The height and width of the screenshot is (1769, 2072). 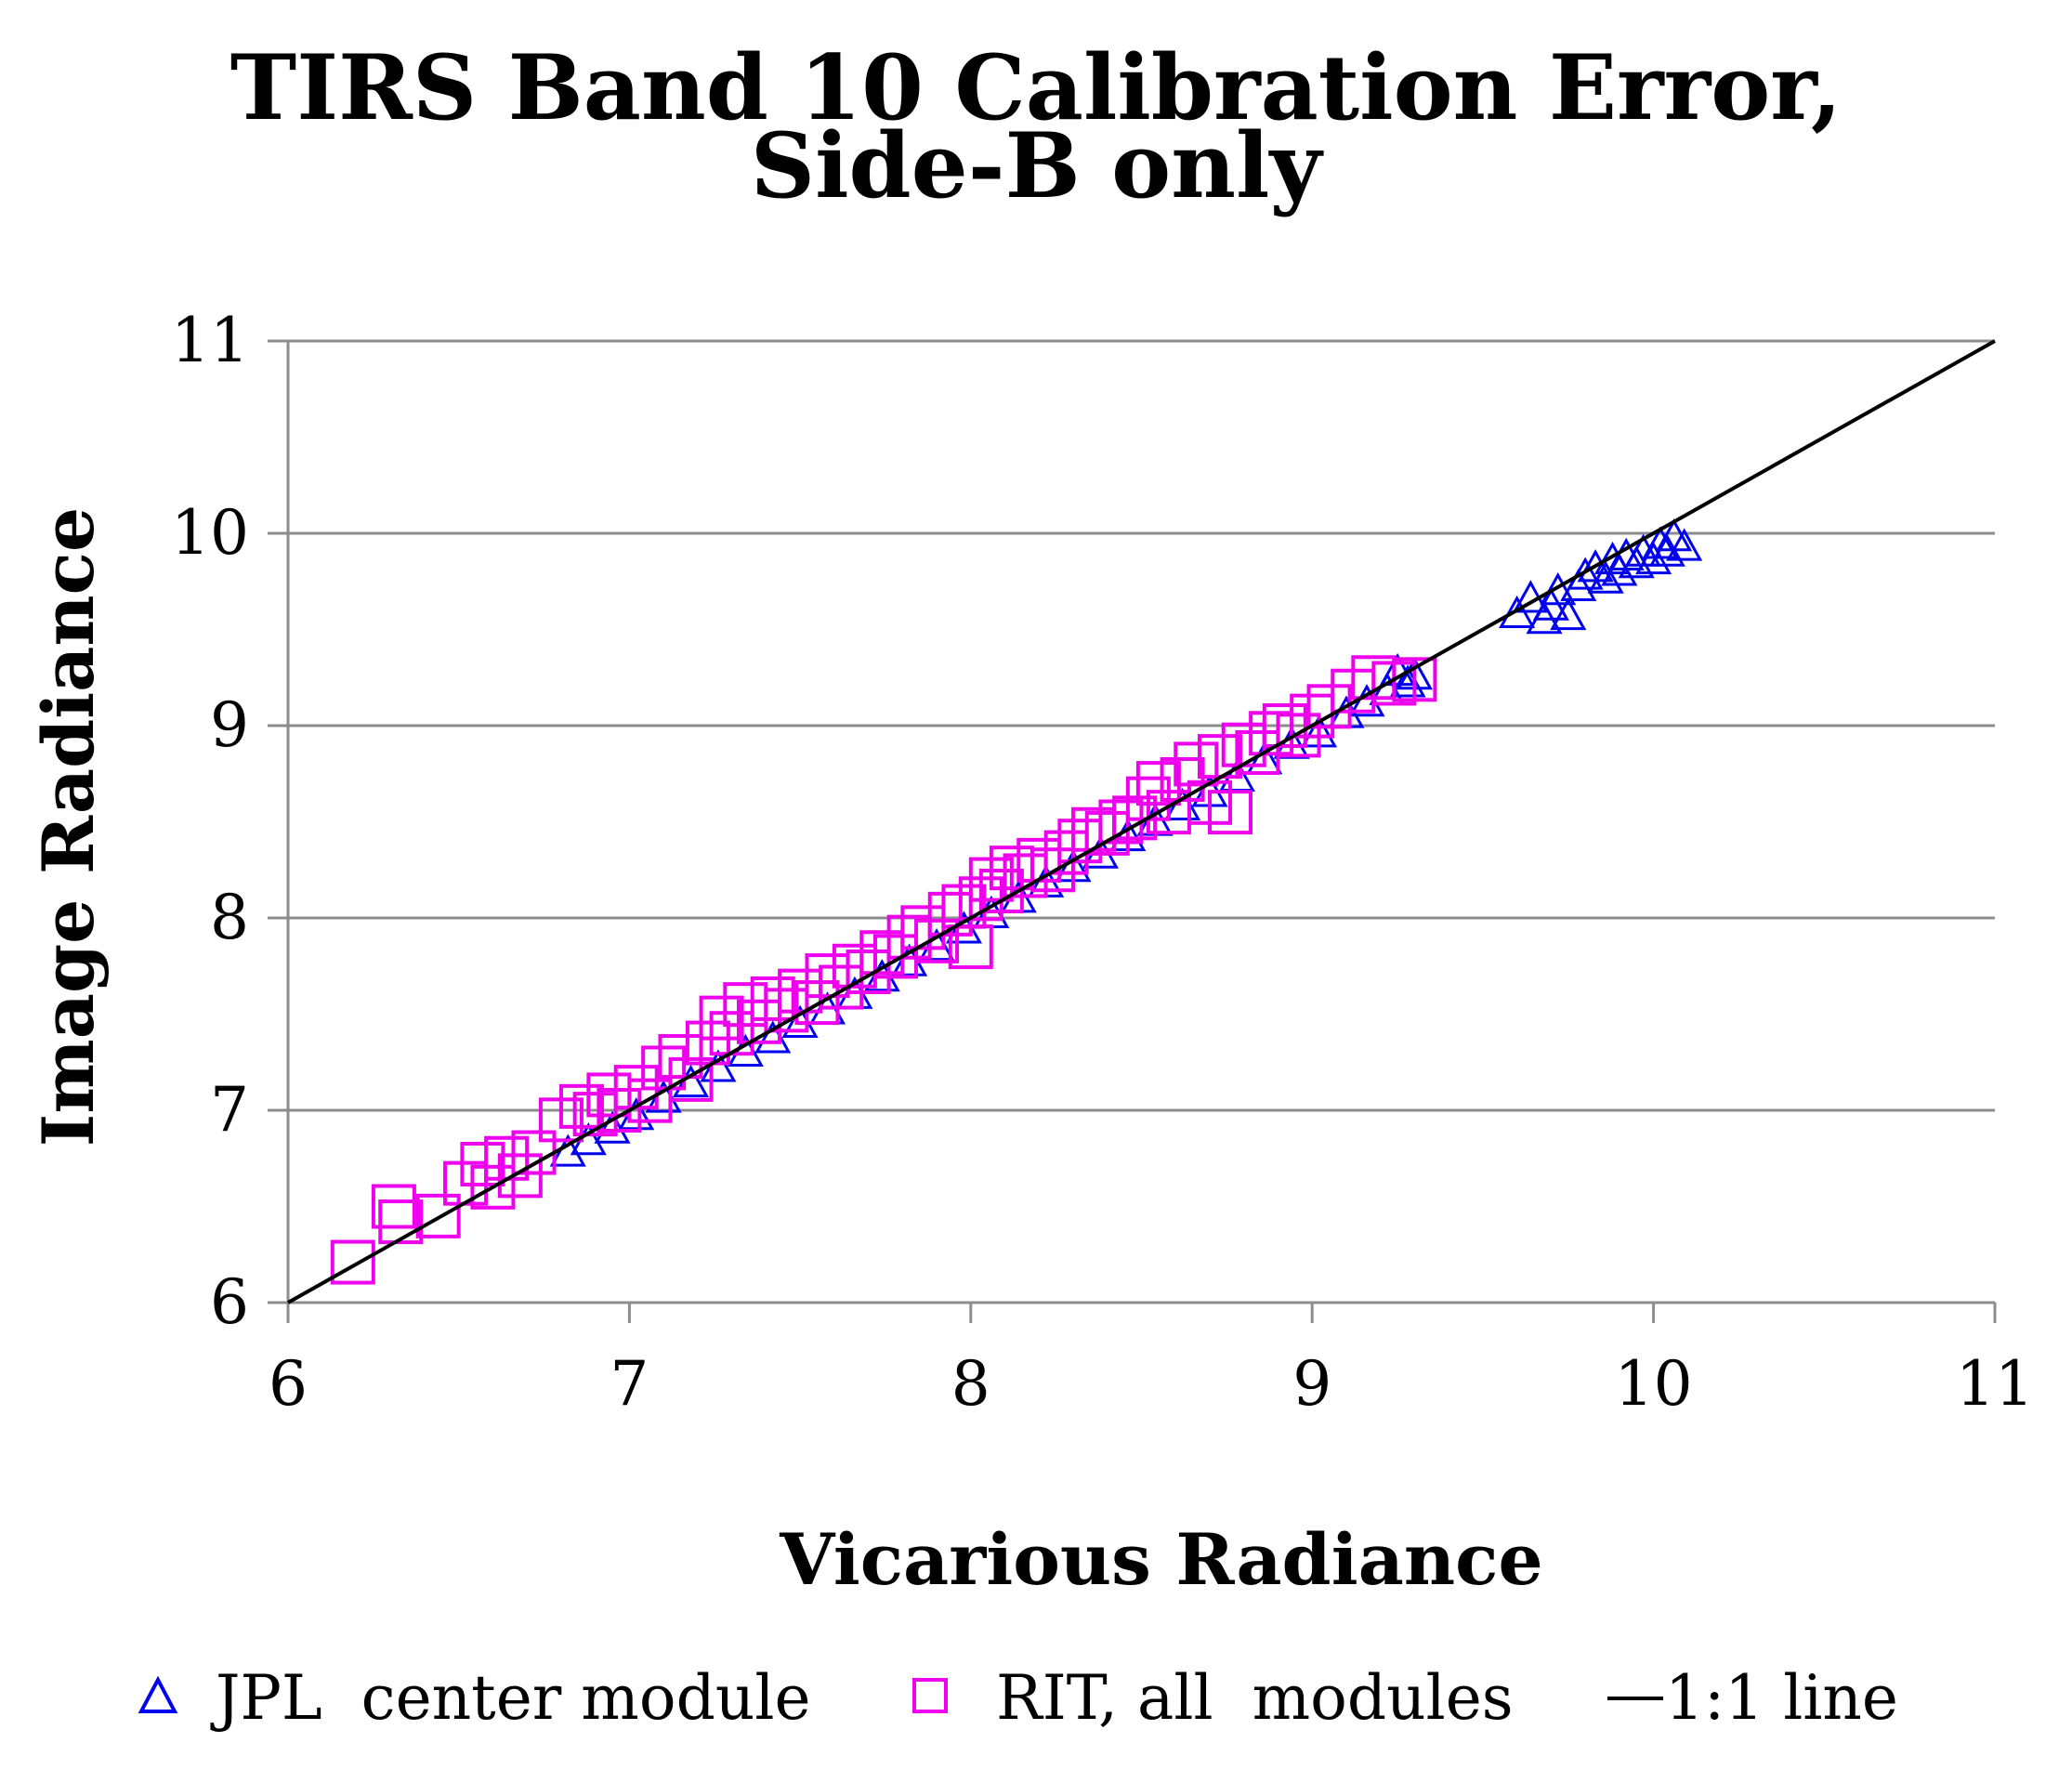 I want to click on y-tick-label-9: 9, so click(x=229, y=725).